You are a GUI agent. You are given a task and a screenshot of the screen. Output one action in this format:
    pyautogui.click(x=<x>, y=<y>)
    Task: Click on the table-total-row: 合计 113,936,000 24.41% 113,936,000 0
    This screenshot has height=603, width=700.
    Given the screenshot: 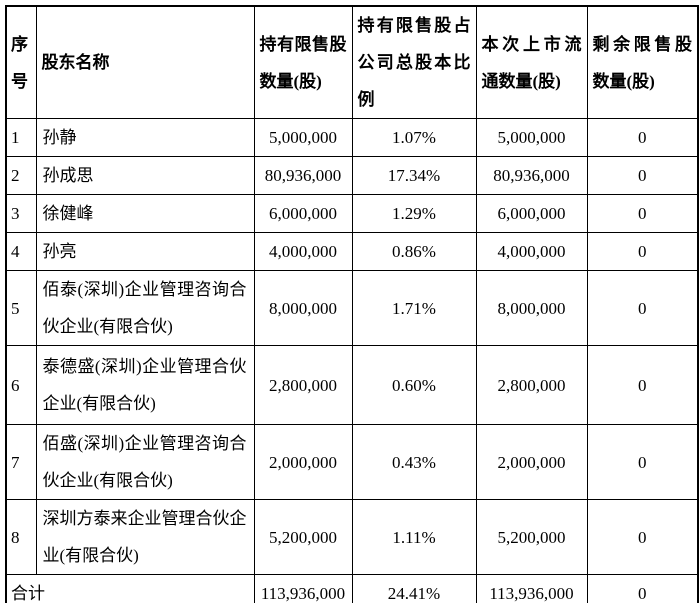 What is the action you would take?
    pyautogui.click(x=352, y=588)
    